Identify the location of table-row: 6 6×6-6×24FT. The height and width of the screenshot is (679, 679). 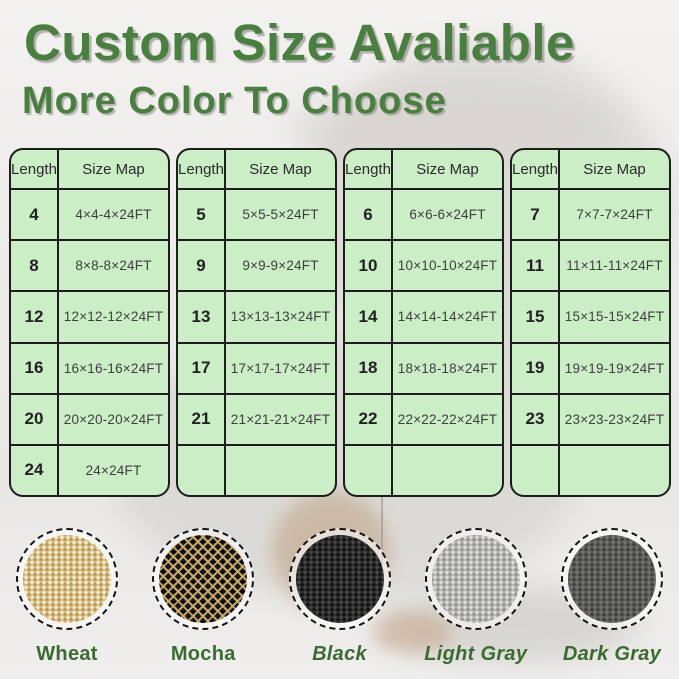
(423, 216).